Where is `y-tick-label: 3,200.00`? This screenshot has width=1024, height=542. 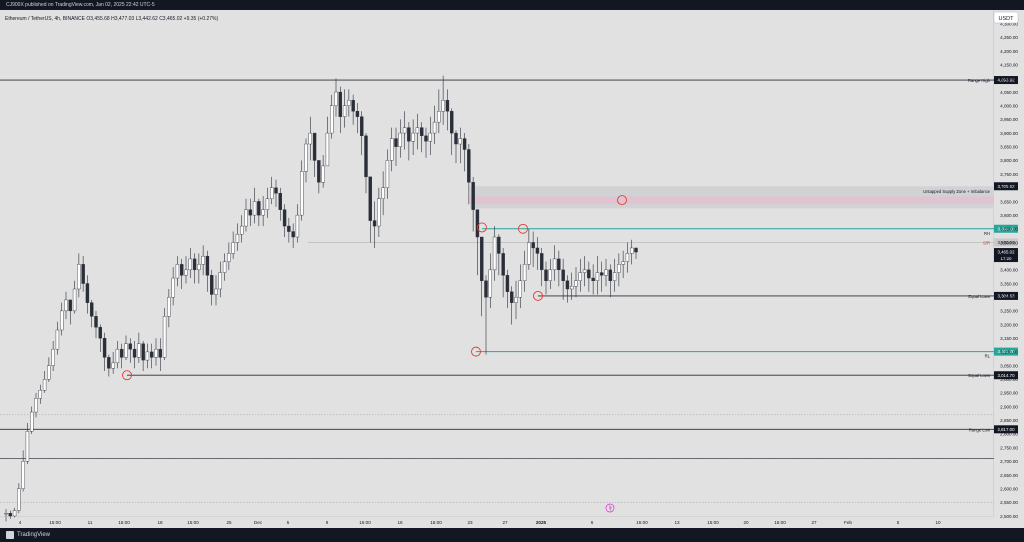 y-tick-label: 3,200.00 is located at coordinates (1009, 324).